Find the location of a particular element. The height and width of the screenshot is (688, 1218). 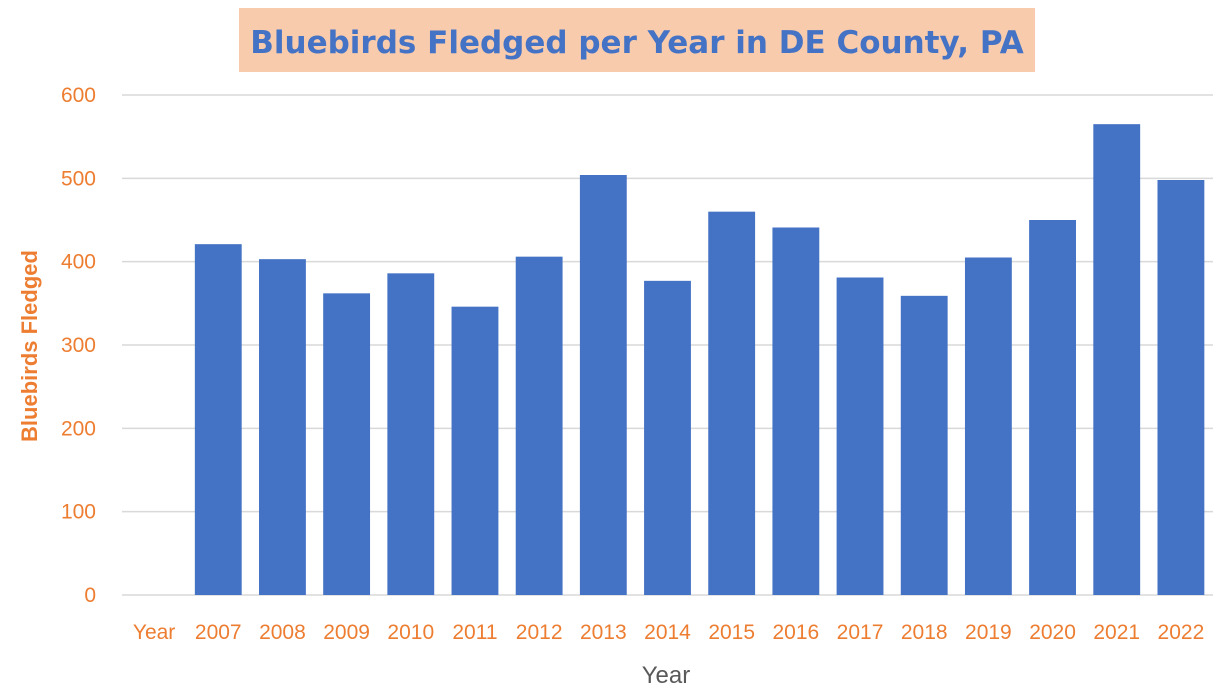

bar-2010 is located at coordinates (411, 434).